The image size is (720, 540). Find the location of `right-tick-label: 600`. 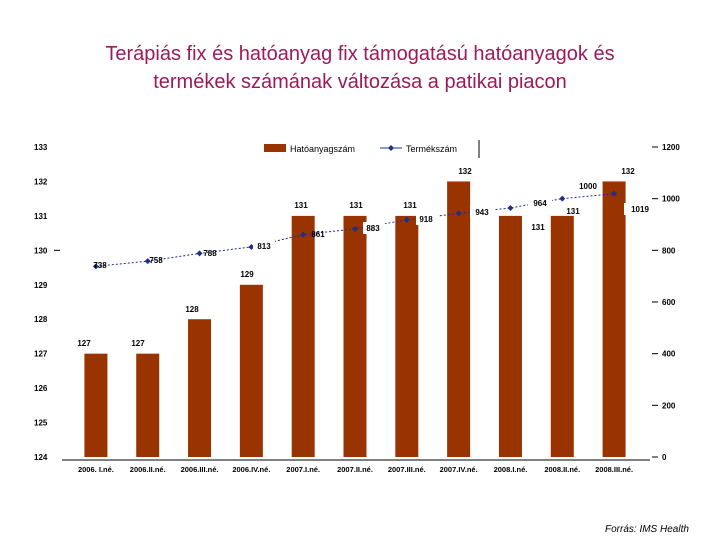

right-tick-label: 600 is located at coordinates (669, 302).